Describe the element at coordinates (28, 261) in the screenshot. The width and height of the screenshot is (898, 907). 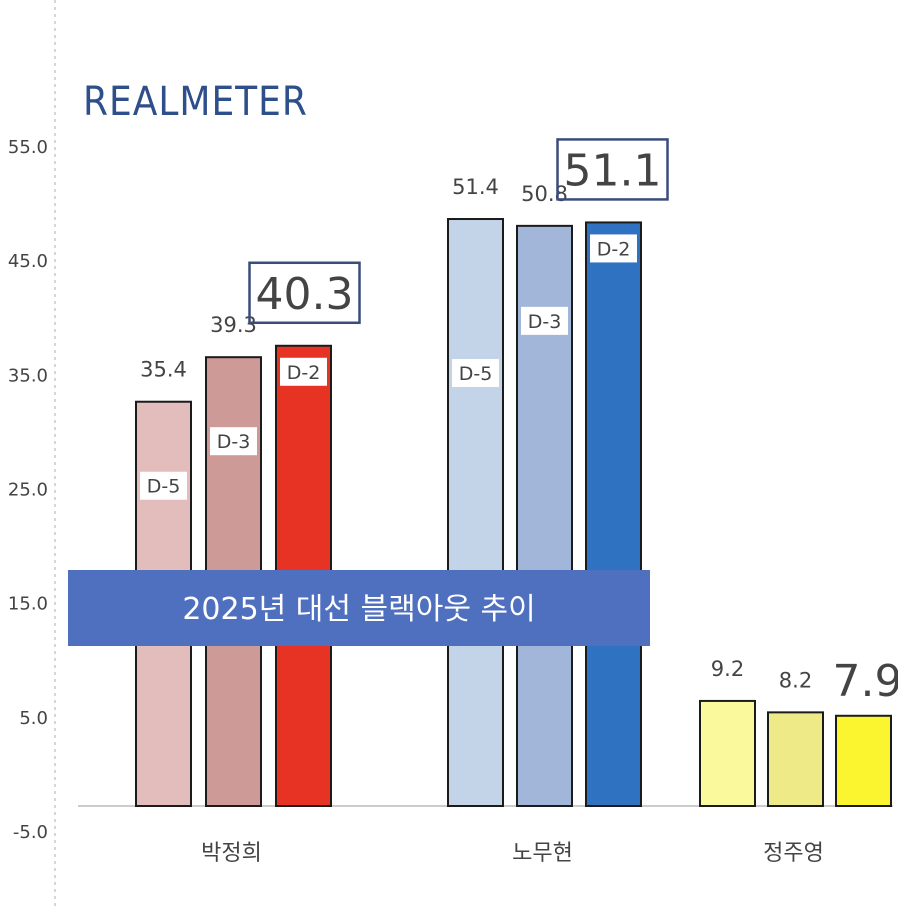
I see `y-tick-label: 45.0` at that location.